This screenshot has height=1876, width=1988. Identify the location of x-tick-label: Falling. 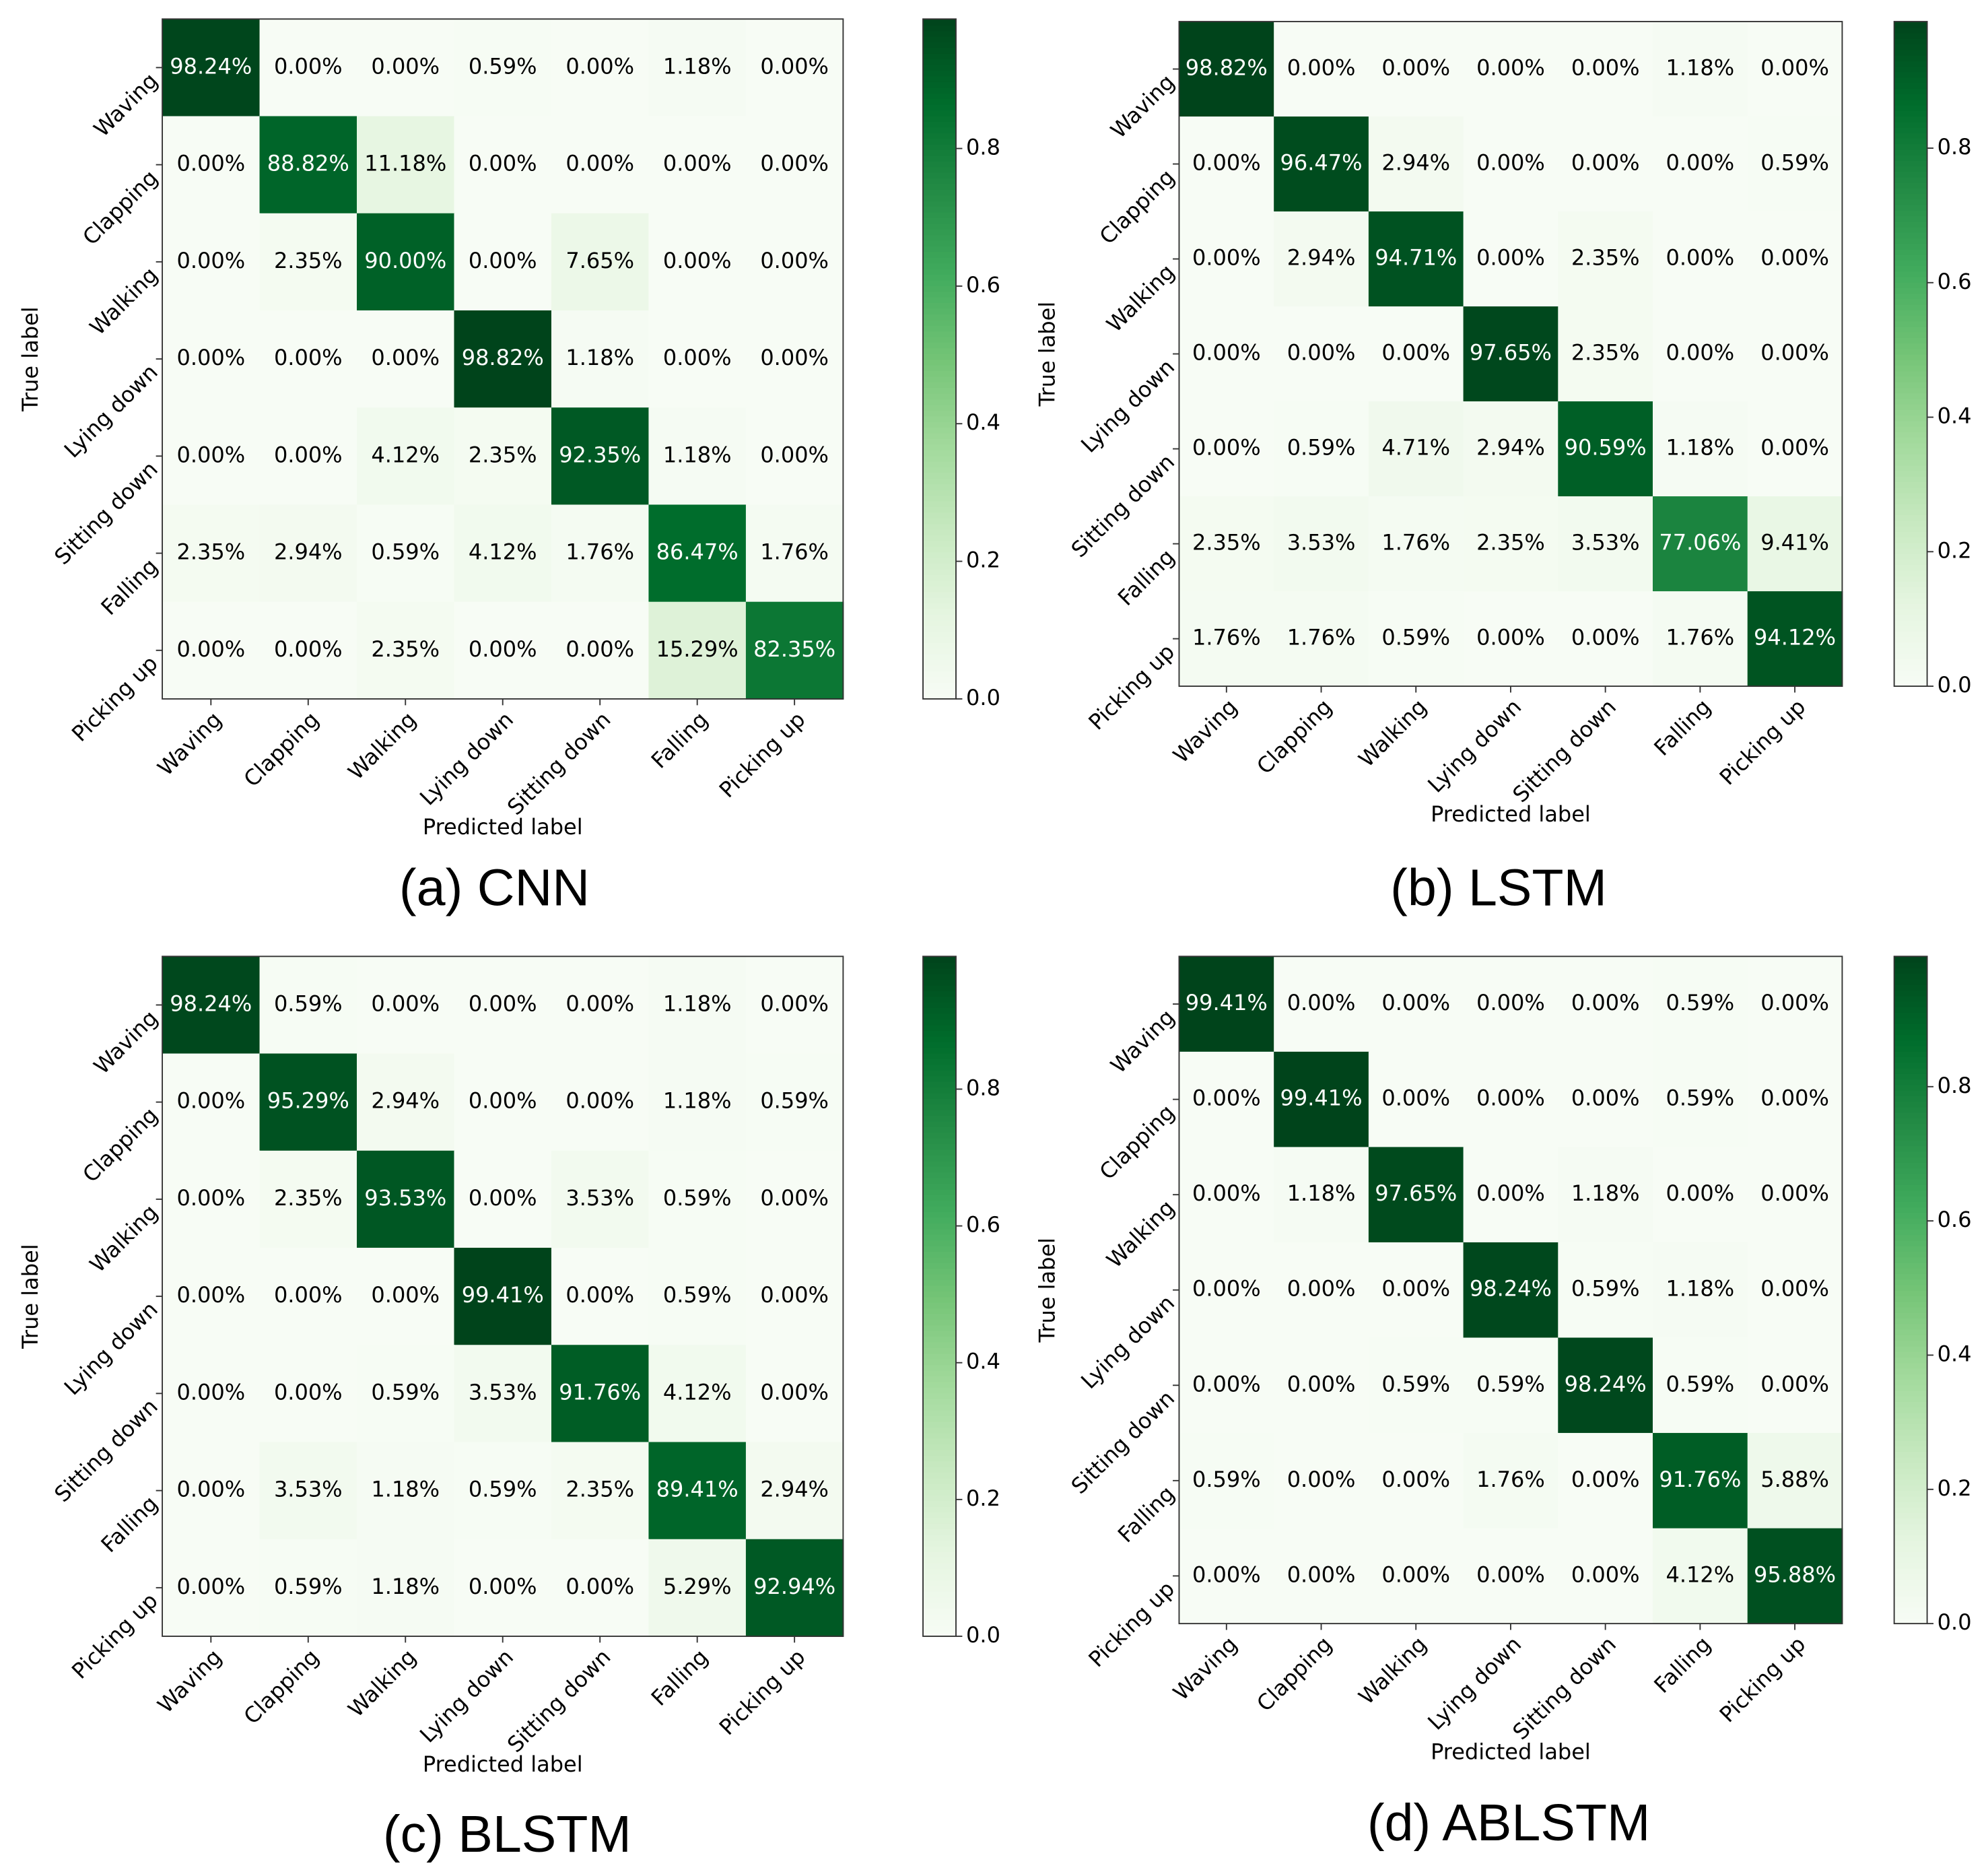
(1682, 727).